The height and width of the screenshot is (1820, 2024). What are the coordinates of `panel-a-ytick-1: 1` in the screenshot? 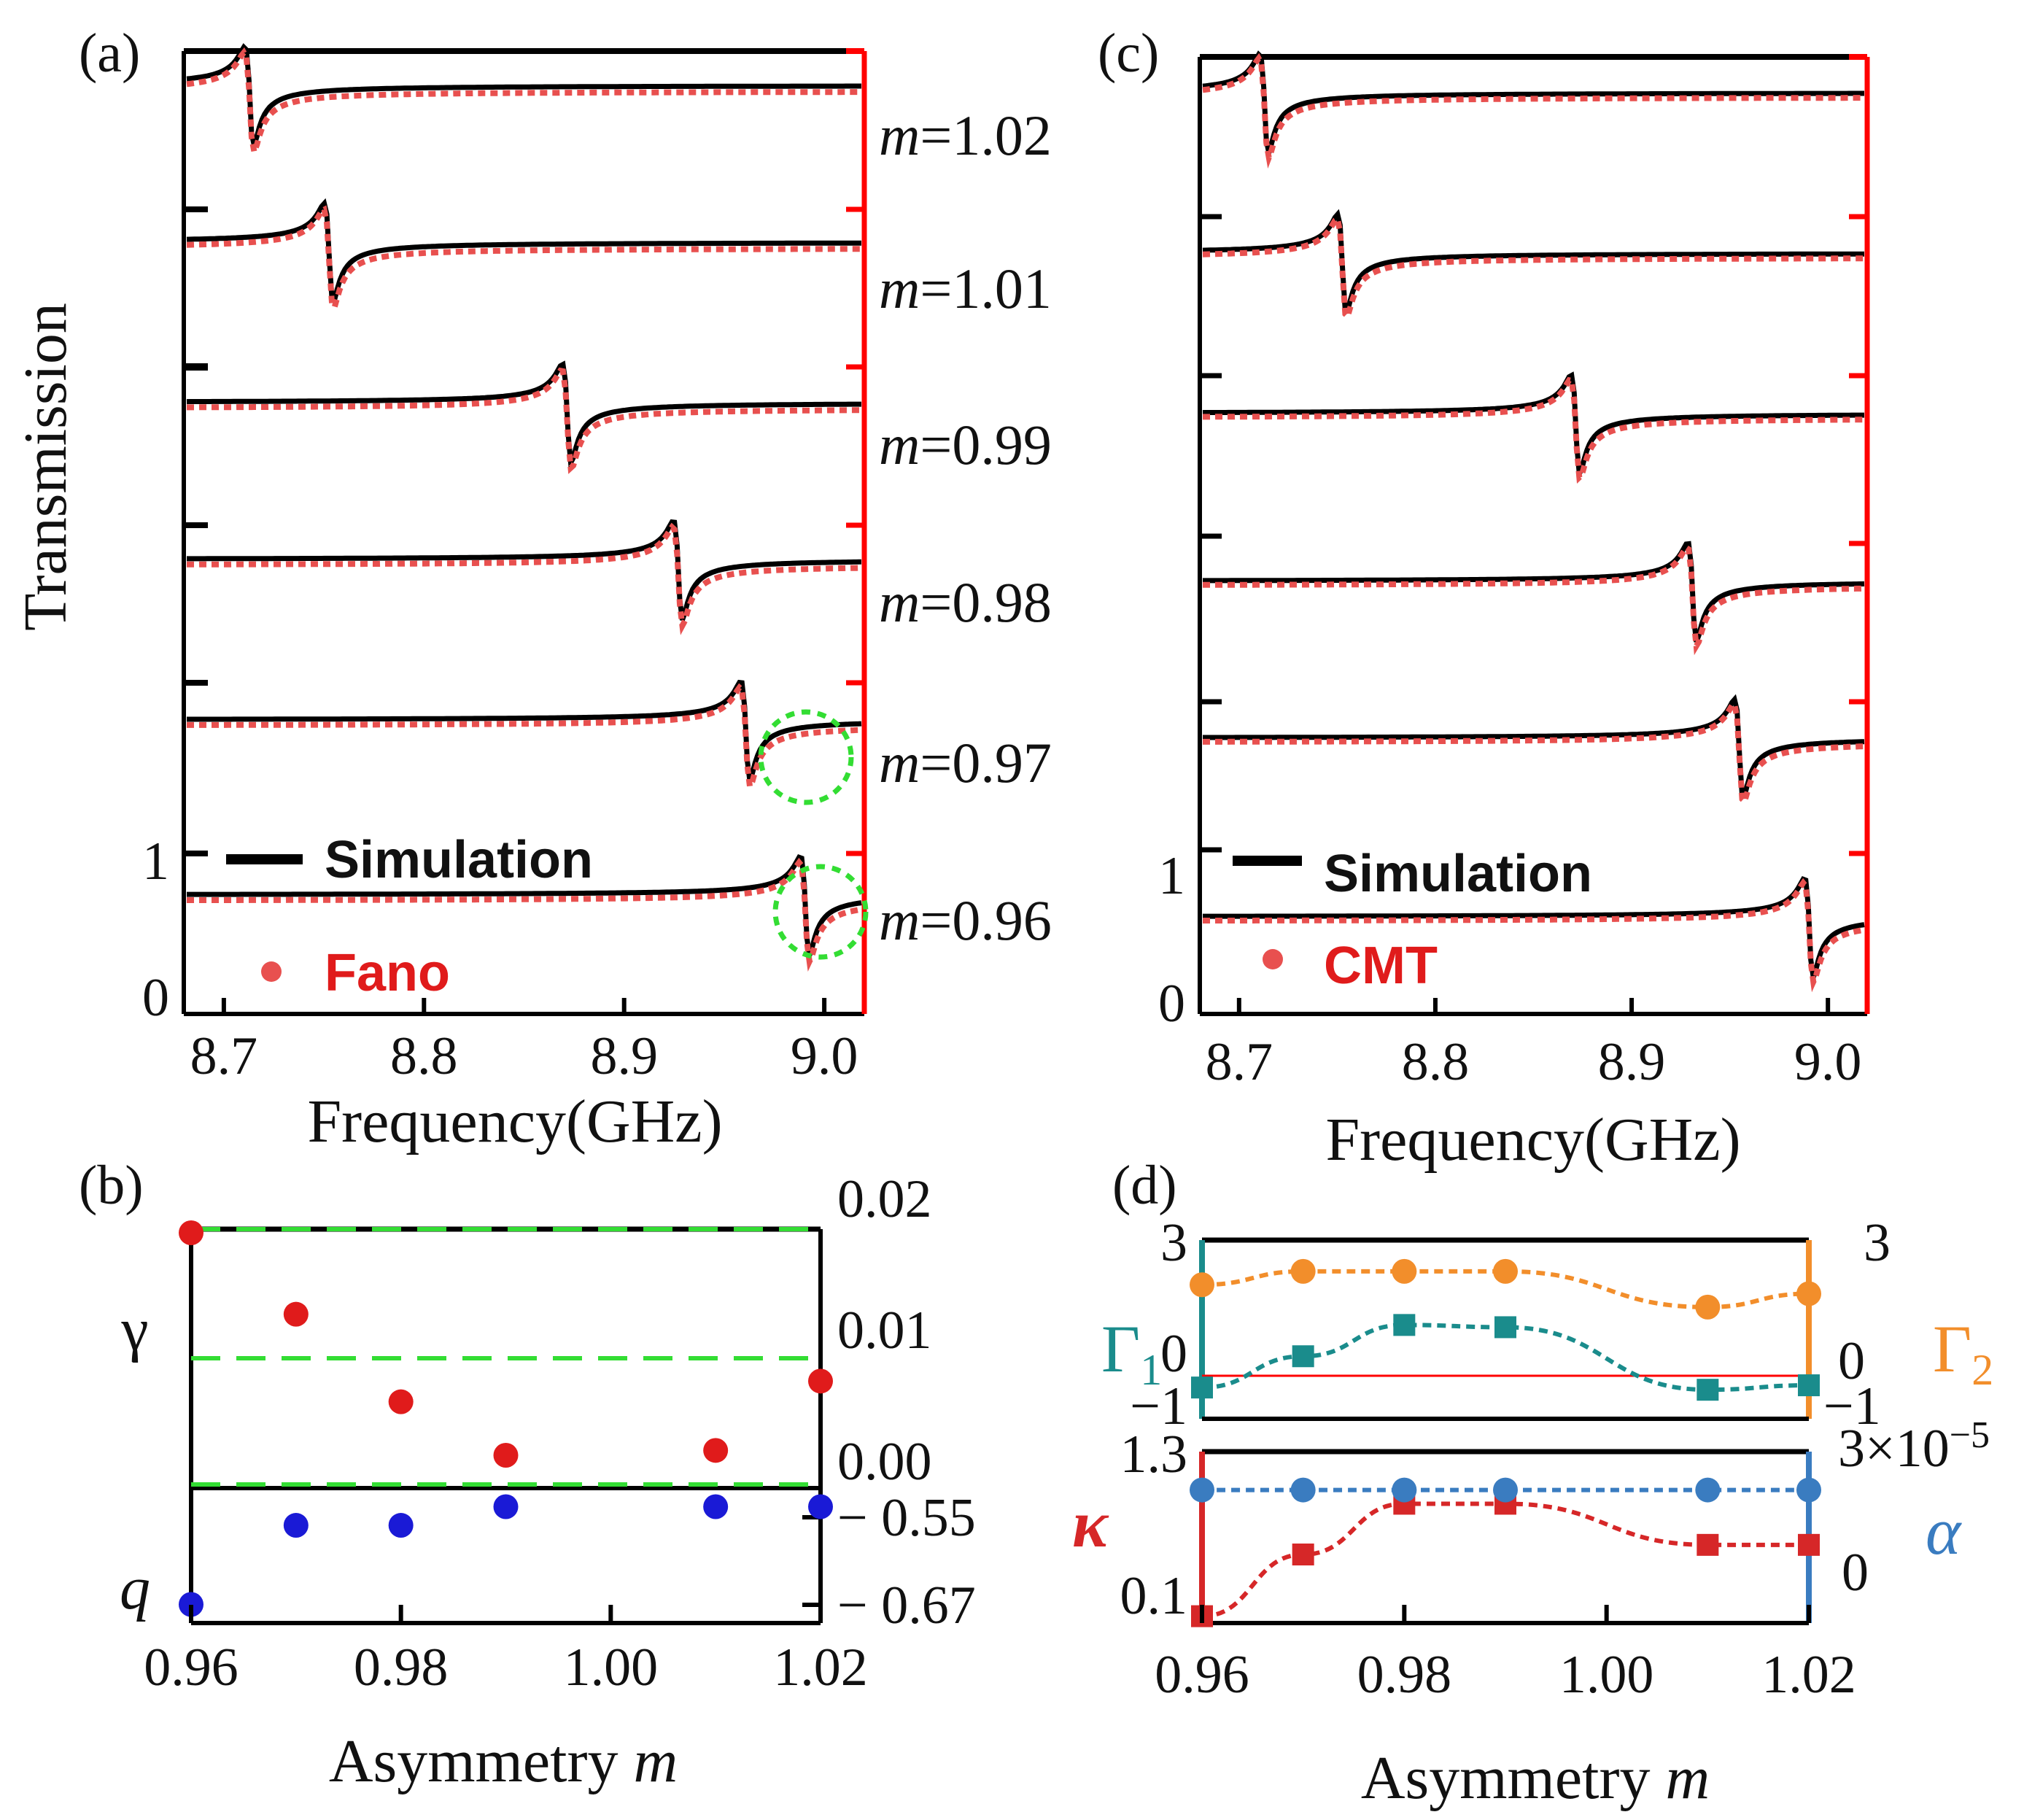 It's located at (155, 861).